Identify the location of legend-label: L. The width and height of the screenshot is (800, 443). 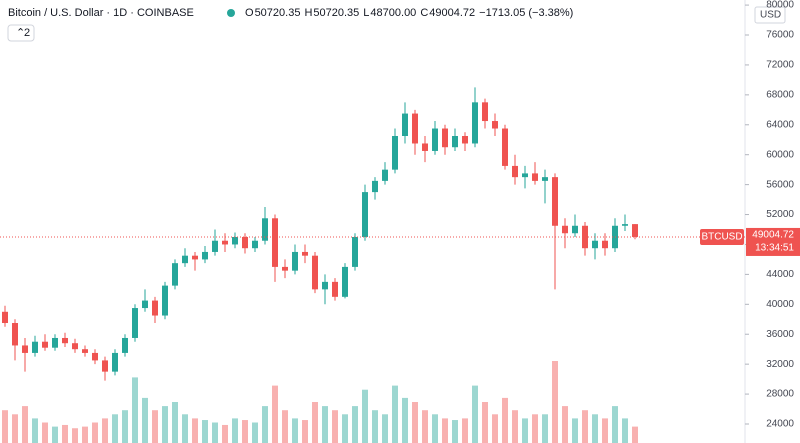
(366, 13).